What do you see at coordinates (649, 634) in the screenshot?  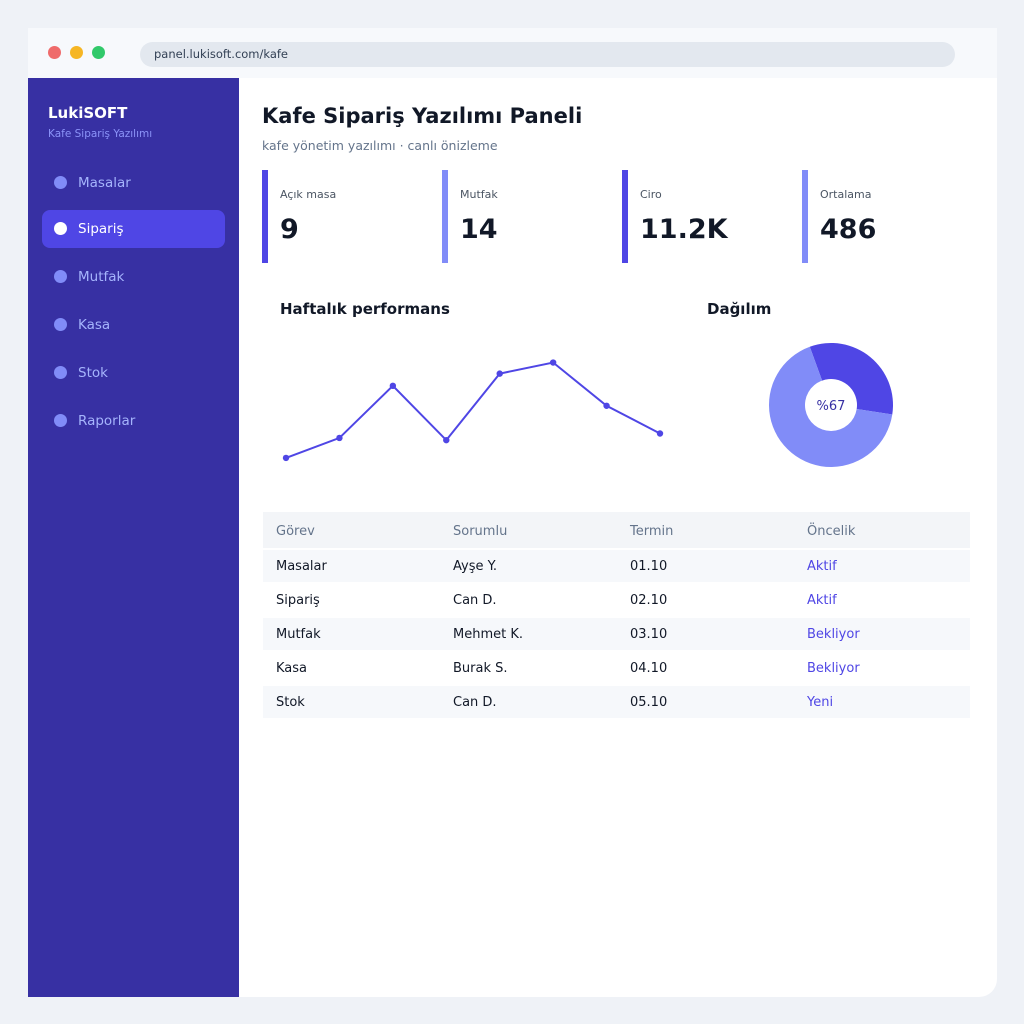 I see `due-cell: 03.10` at bounding box center [649, 634].